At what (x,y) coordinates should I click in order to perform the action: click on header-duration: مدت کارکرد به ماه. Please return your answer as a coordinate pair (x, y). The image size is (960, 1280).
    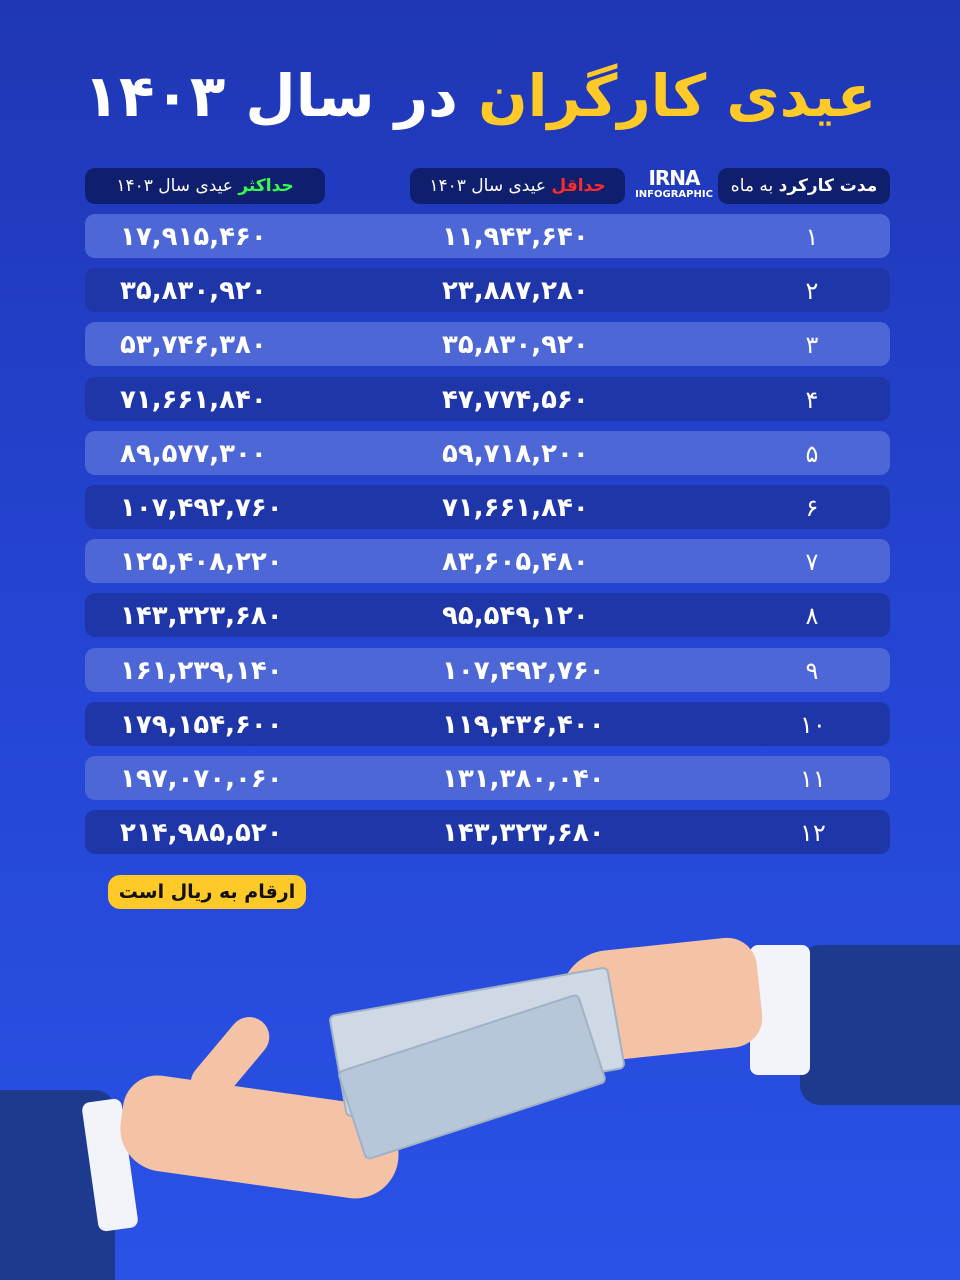
    Looking at the image, I should click on (804, 186).